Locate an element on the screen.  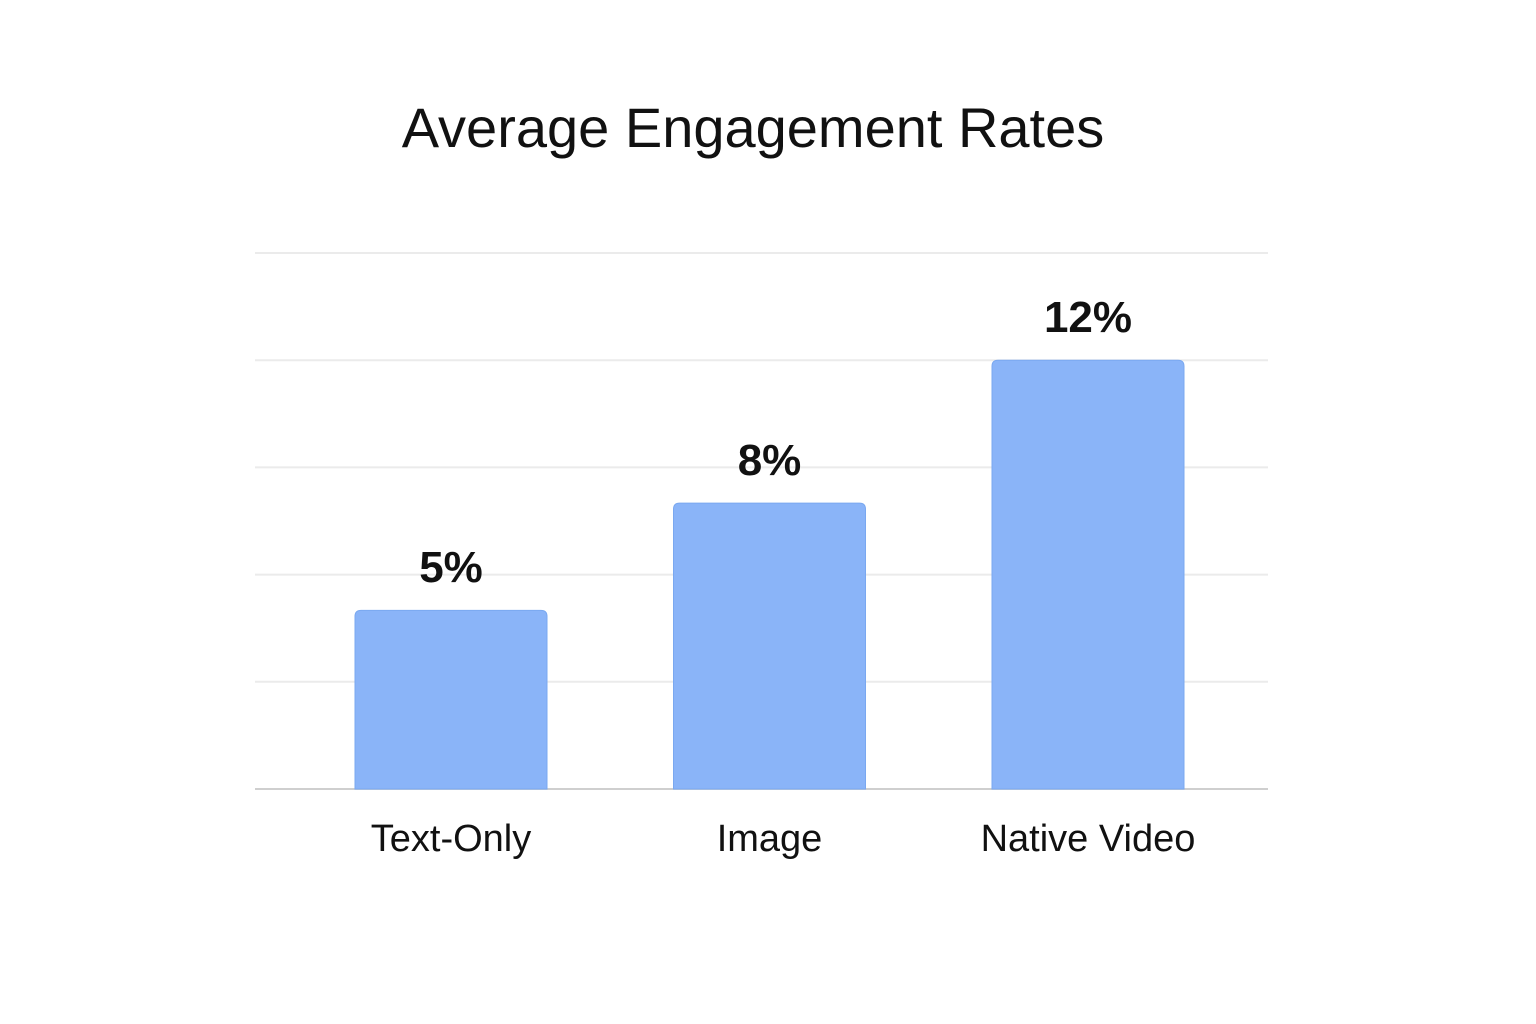
x-tick-label: Image is located at coordinates (770, 839).